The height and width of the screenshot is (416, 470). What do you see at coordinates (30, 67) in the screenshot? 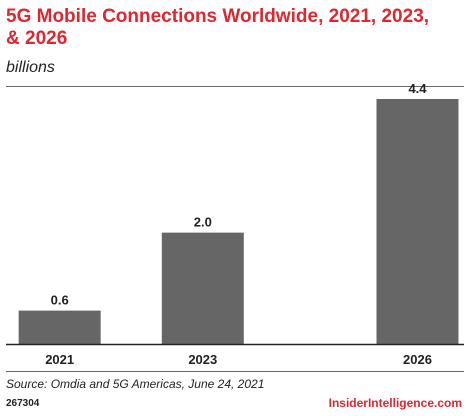
I see `chart-subtitle: billions` at bounding box center [30, 67].